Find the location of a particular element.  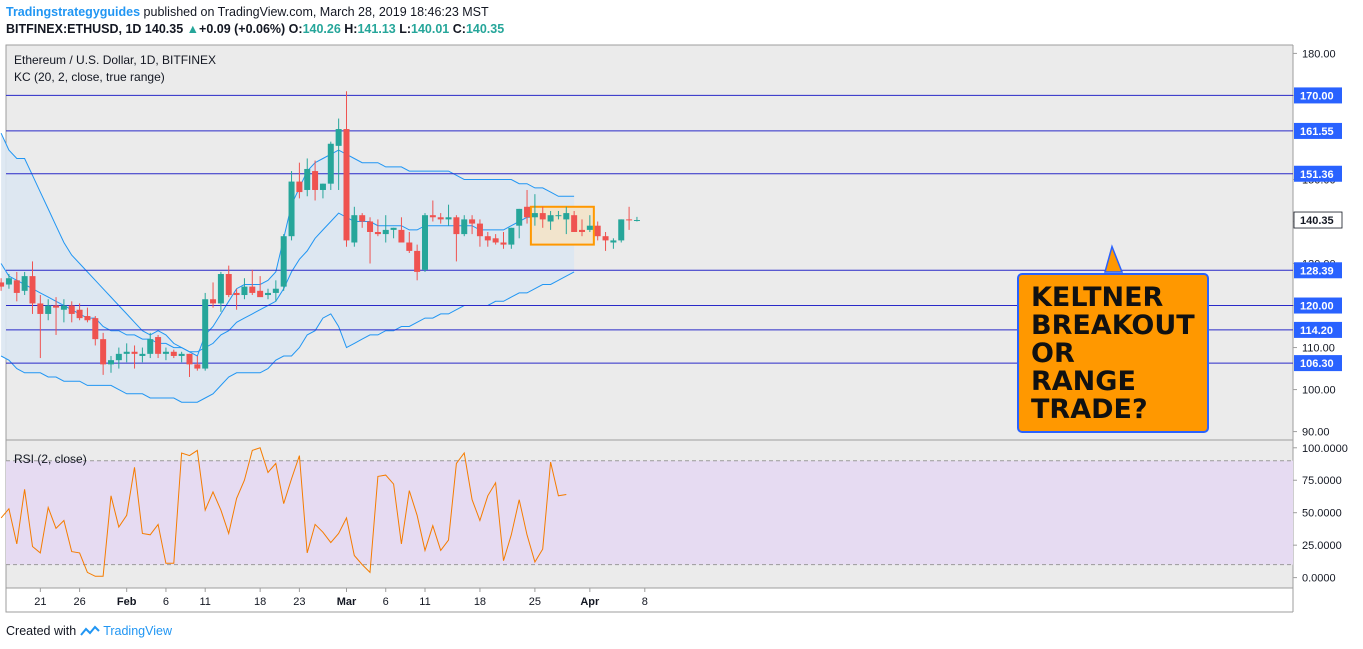

change-label: +0.09 (+0.06%) is located at coordinates (242, 29).